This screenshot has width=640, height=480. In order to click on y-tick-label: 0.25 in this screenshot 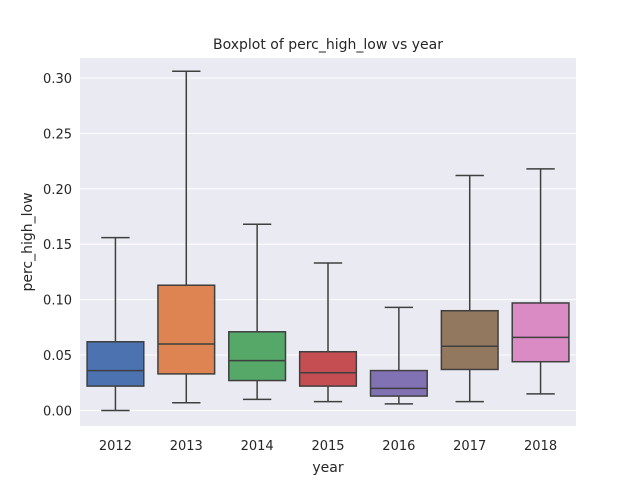, I will do `click(57, 134)`.